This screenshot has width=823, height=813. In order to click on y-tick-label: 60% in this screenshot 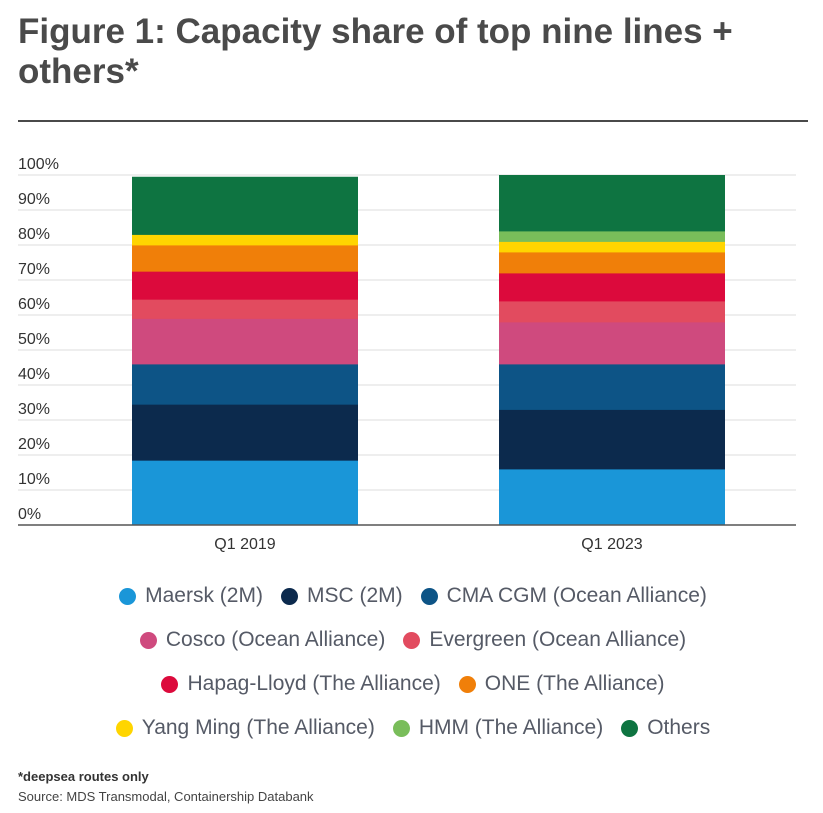, I will do `click(34, 304)`.